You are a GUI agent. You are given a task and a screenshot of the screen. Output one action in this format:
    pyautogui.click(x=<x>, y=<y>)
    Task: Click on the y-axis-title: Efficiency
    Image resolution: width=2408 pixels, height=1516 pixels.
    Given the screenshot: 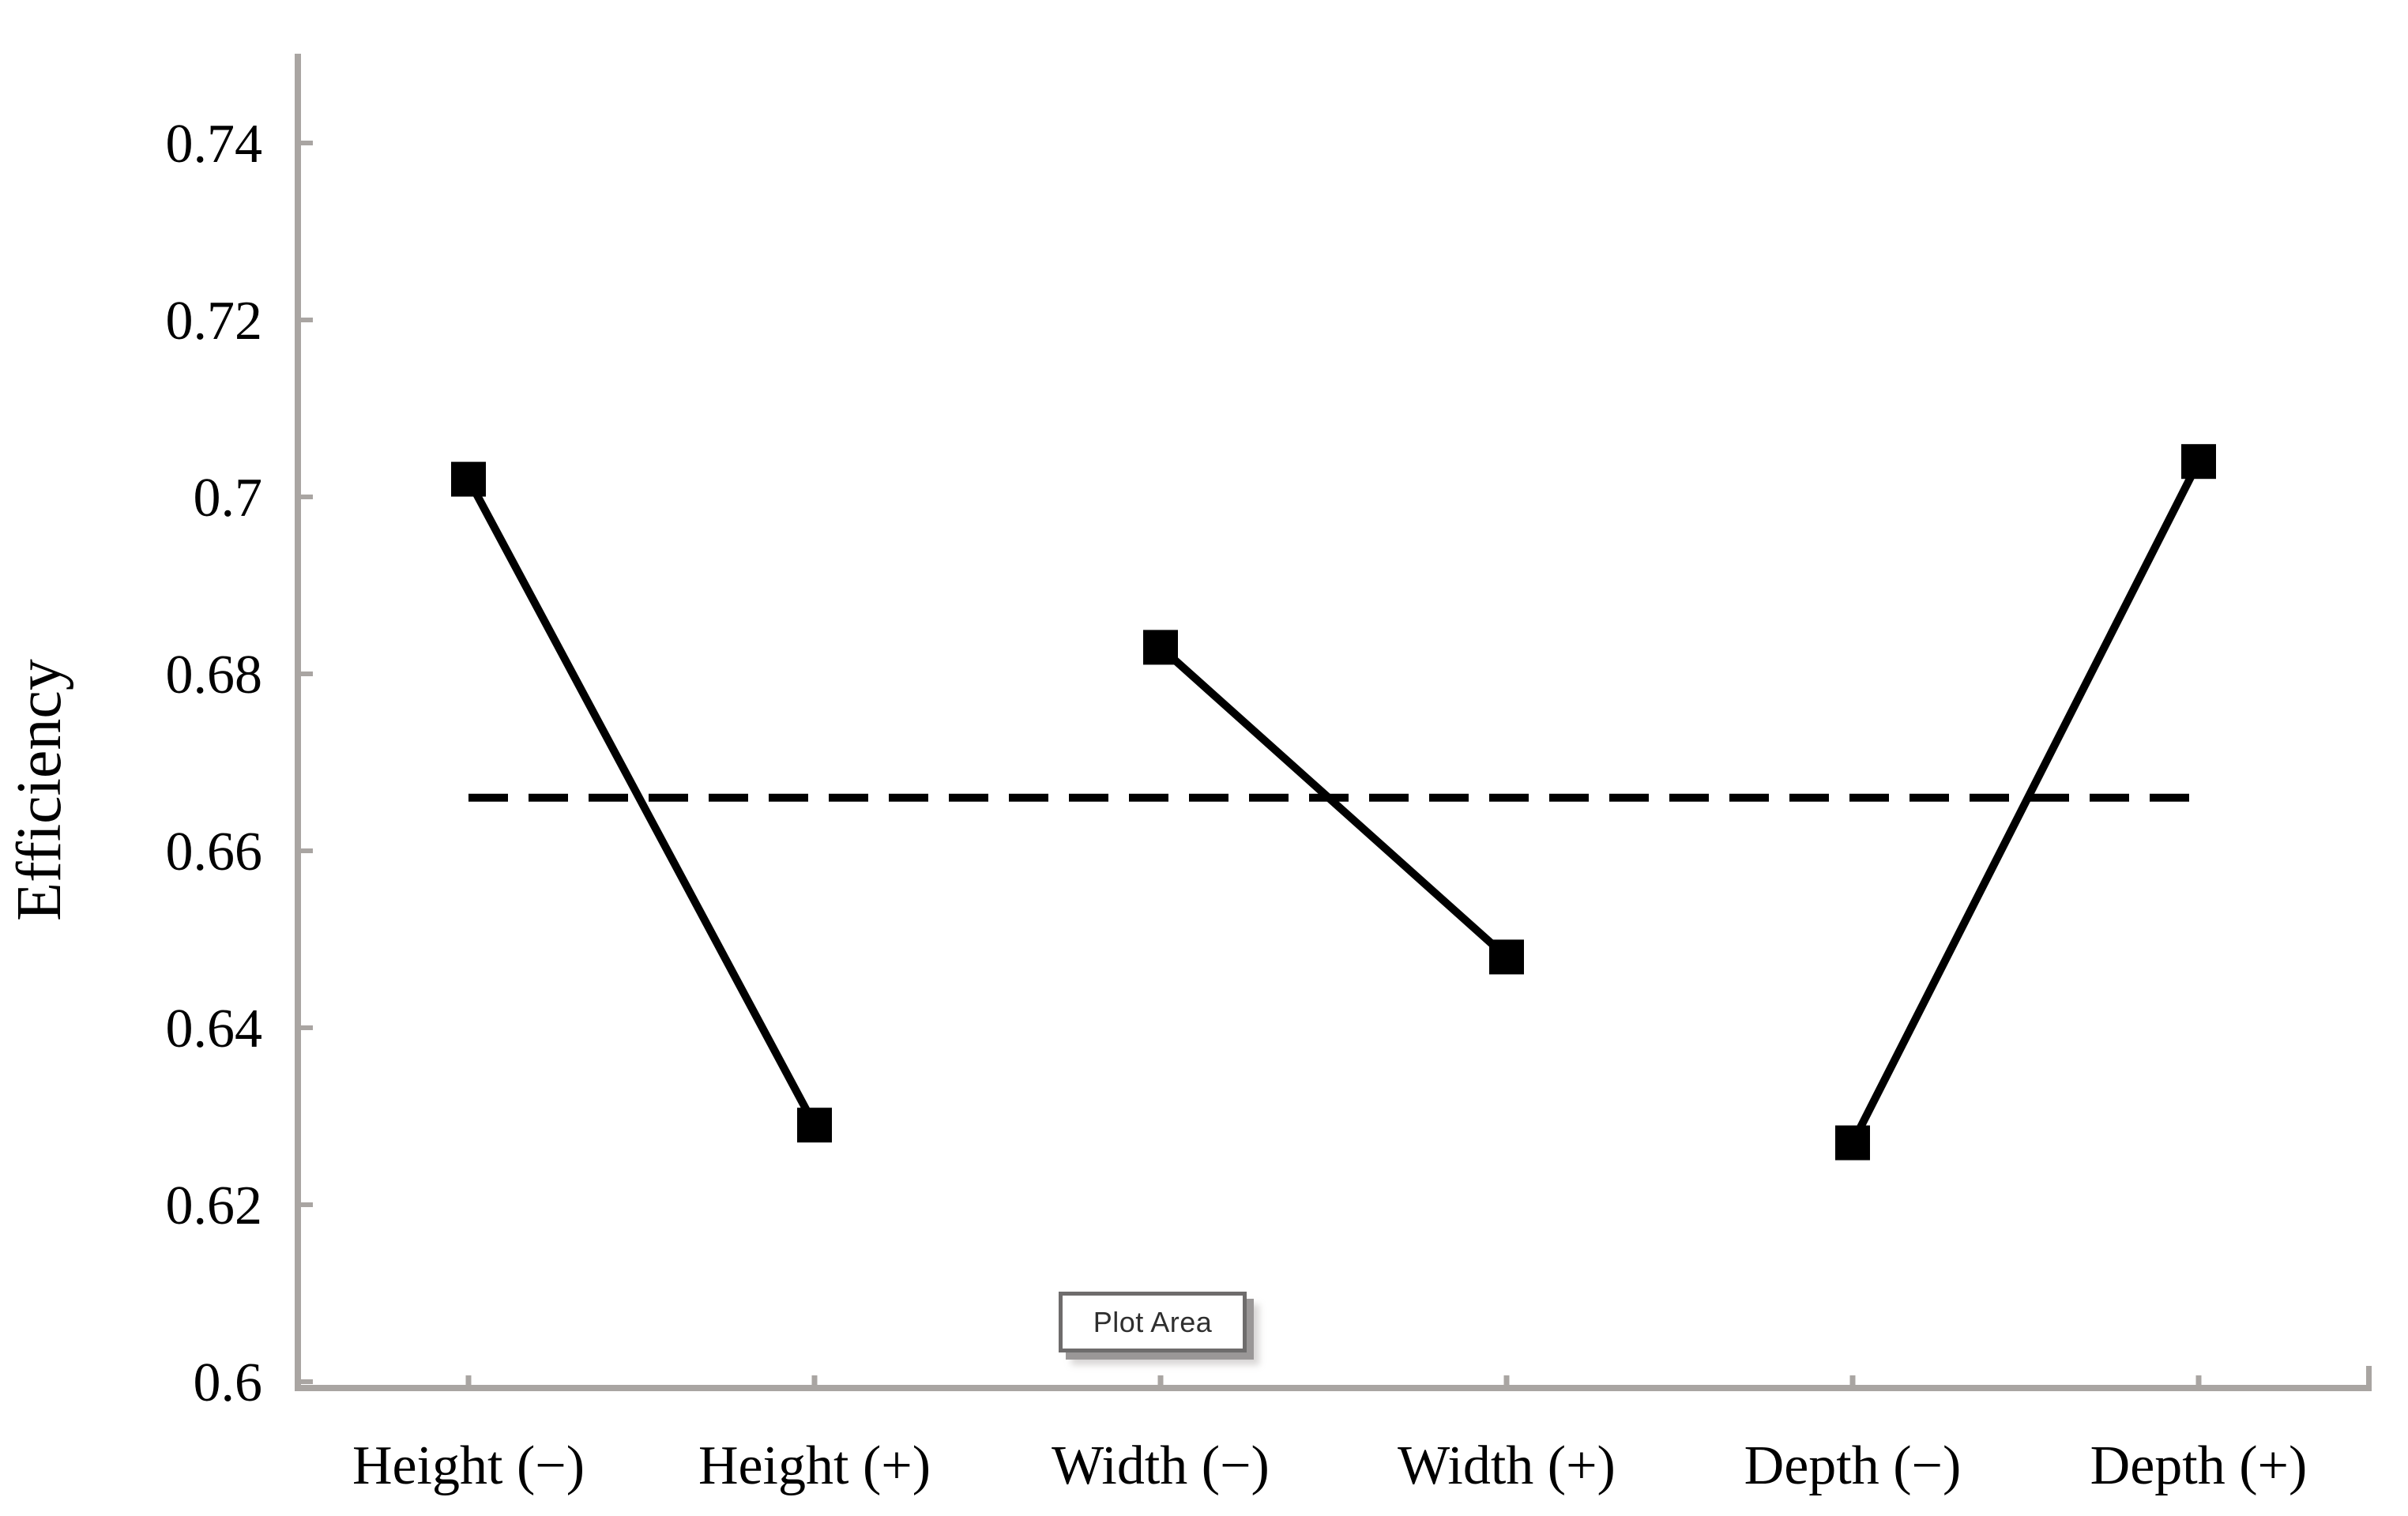 What is the action you would take?
    pyautogui.click(x=39, y=790)
    